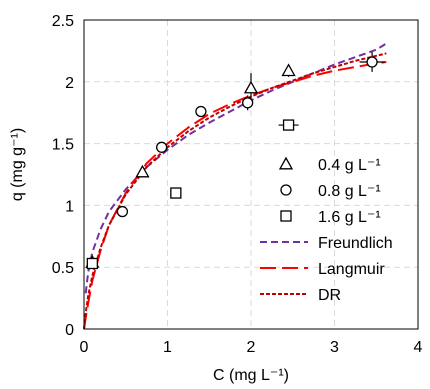 Image resolution: width=430 pixels, height=389 pixels. Describe the element at coordinates (418, 347) in the screenshot. I see `x-tick-label: 4` at that location.